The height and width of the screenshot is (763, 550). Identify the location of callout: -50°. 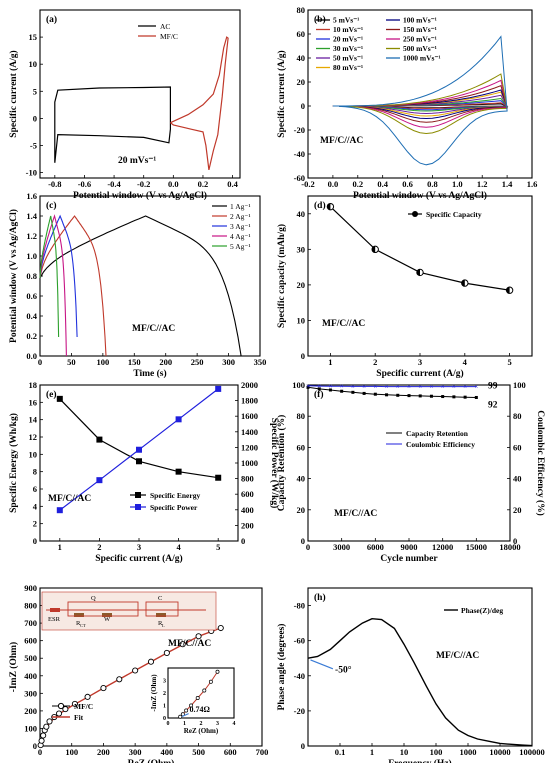
(343, 669).